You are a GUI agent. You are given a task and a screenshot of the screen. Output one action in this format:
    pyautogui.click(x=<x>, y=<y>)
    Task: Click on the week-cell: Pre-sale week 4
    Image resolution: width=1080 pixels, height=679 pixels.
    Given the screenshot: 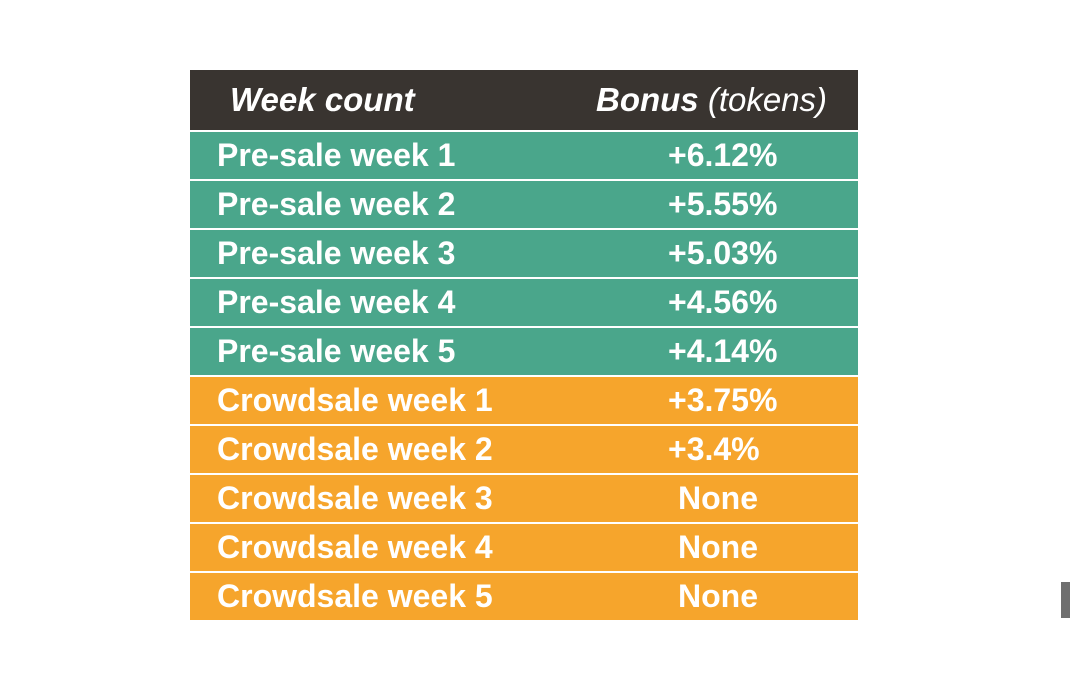 What is the action you would take?
    pyautogui.click(x=376, y=303)
    